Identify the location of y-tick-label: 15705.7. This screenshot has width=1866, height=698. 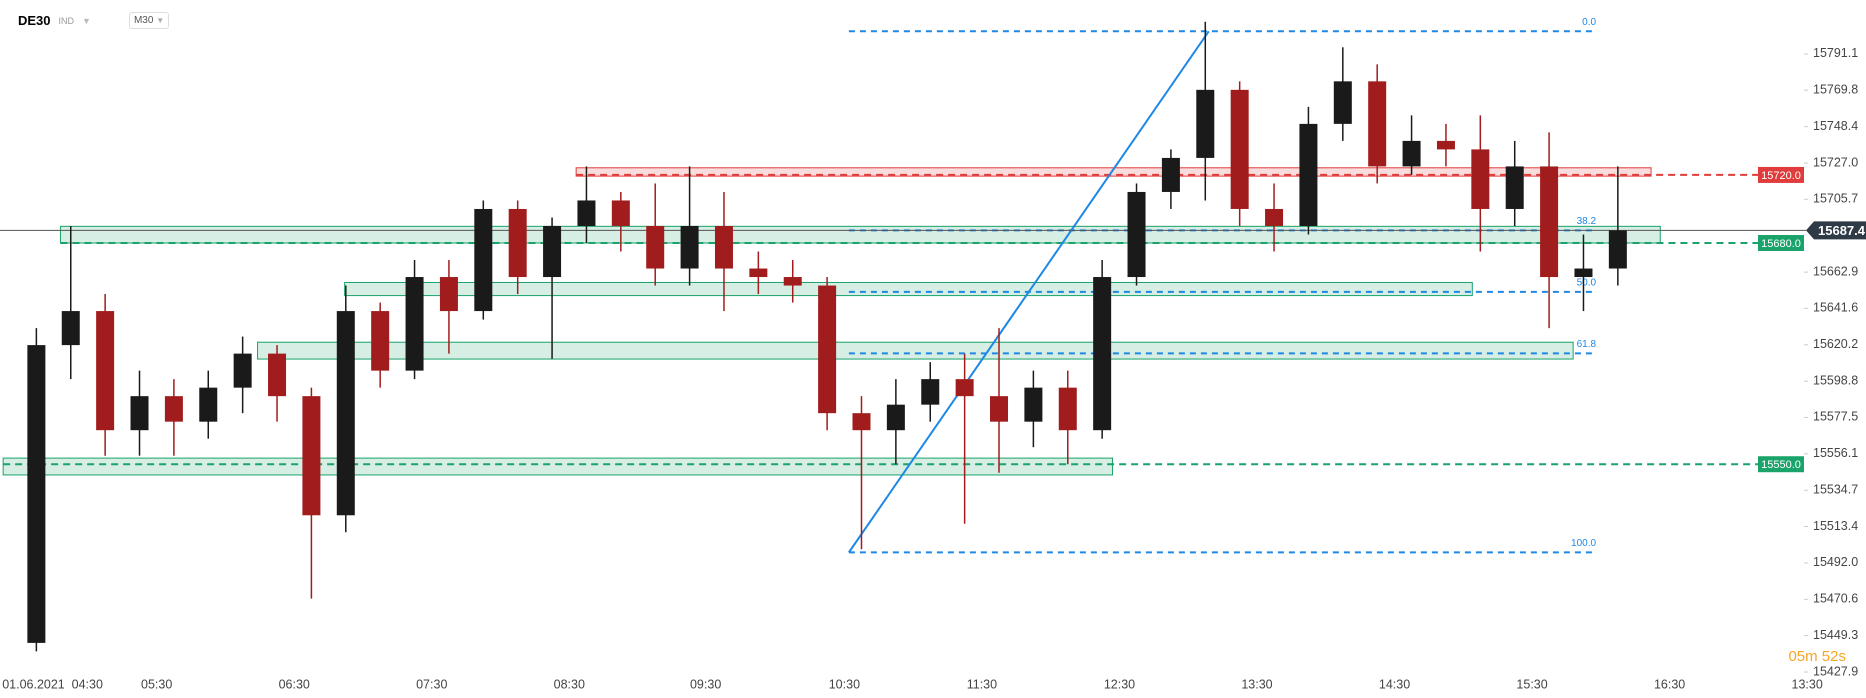
(1835, 199).